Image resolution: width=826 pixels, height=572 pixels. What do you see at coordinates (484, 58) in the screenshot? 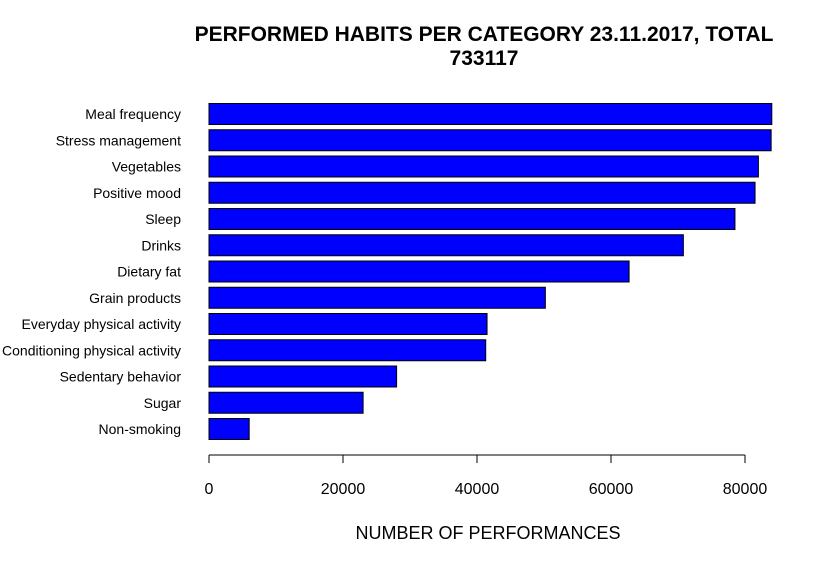
I see `chart-title-line-2: 733117` at bounding box center [484, 58].